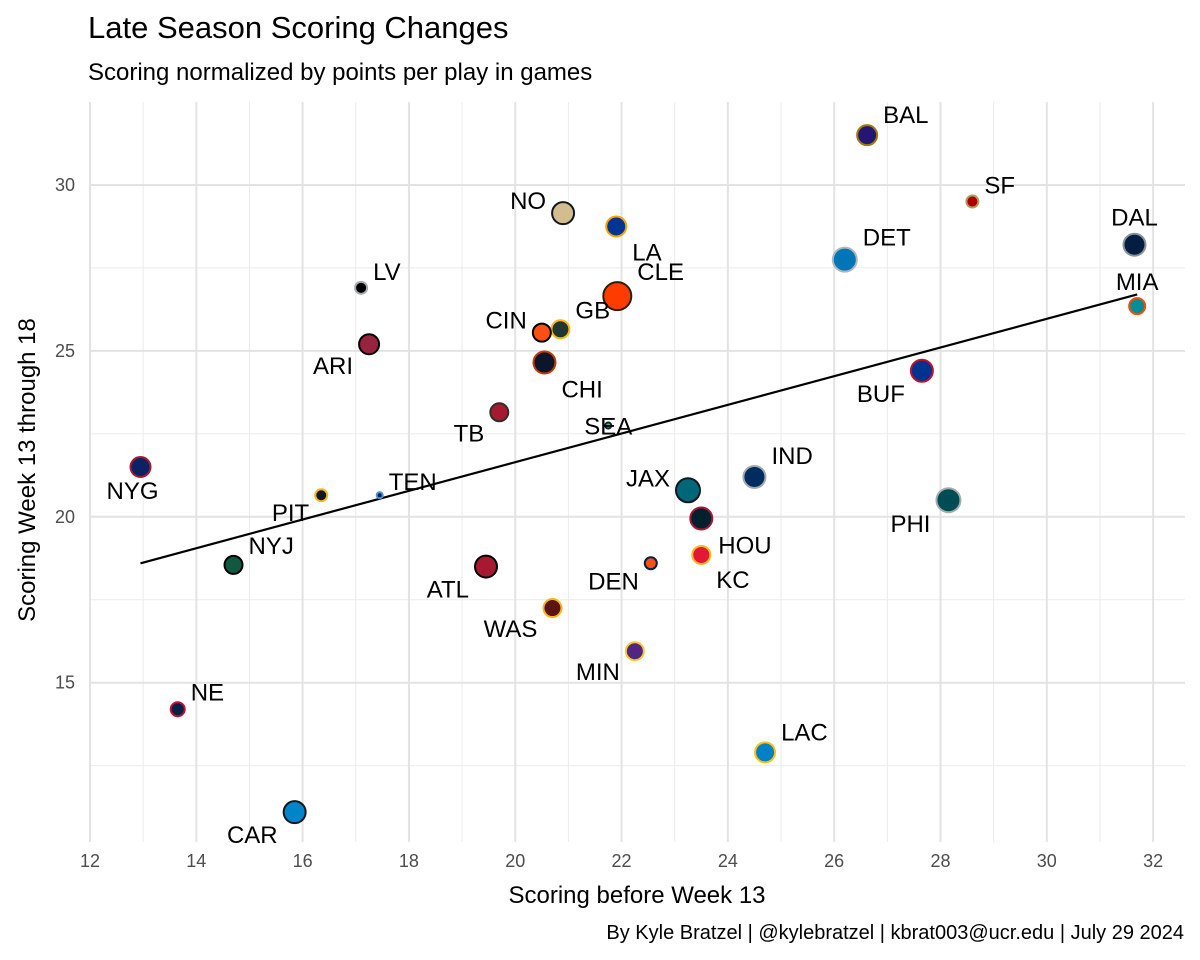 Image resolution: width=1200 pixels, height=960 pixels. Describe the element at coordinates (881, 394) in the screenshot. I see `team-label-buf: BUF` at that location.